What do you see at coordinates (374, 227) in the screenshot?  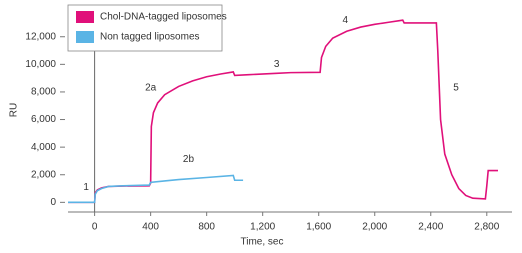 I see `x-tick-label: 2,000` at bounding box center [374, 227].